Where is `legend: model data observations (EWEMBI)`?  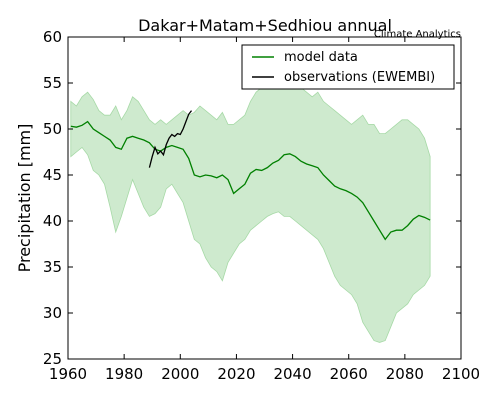
legend: model data observations (EWEMBI) is located at coordinates (348, 67).